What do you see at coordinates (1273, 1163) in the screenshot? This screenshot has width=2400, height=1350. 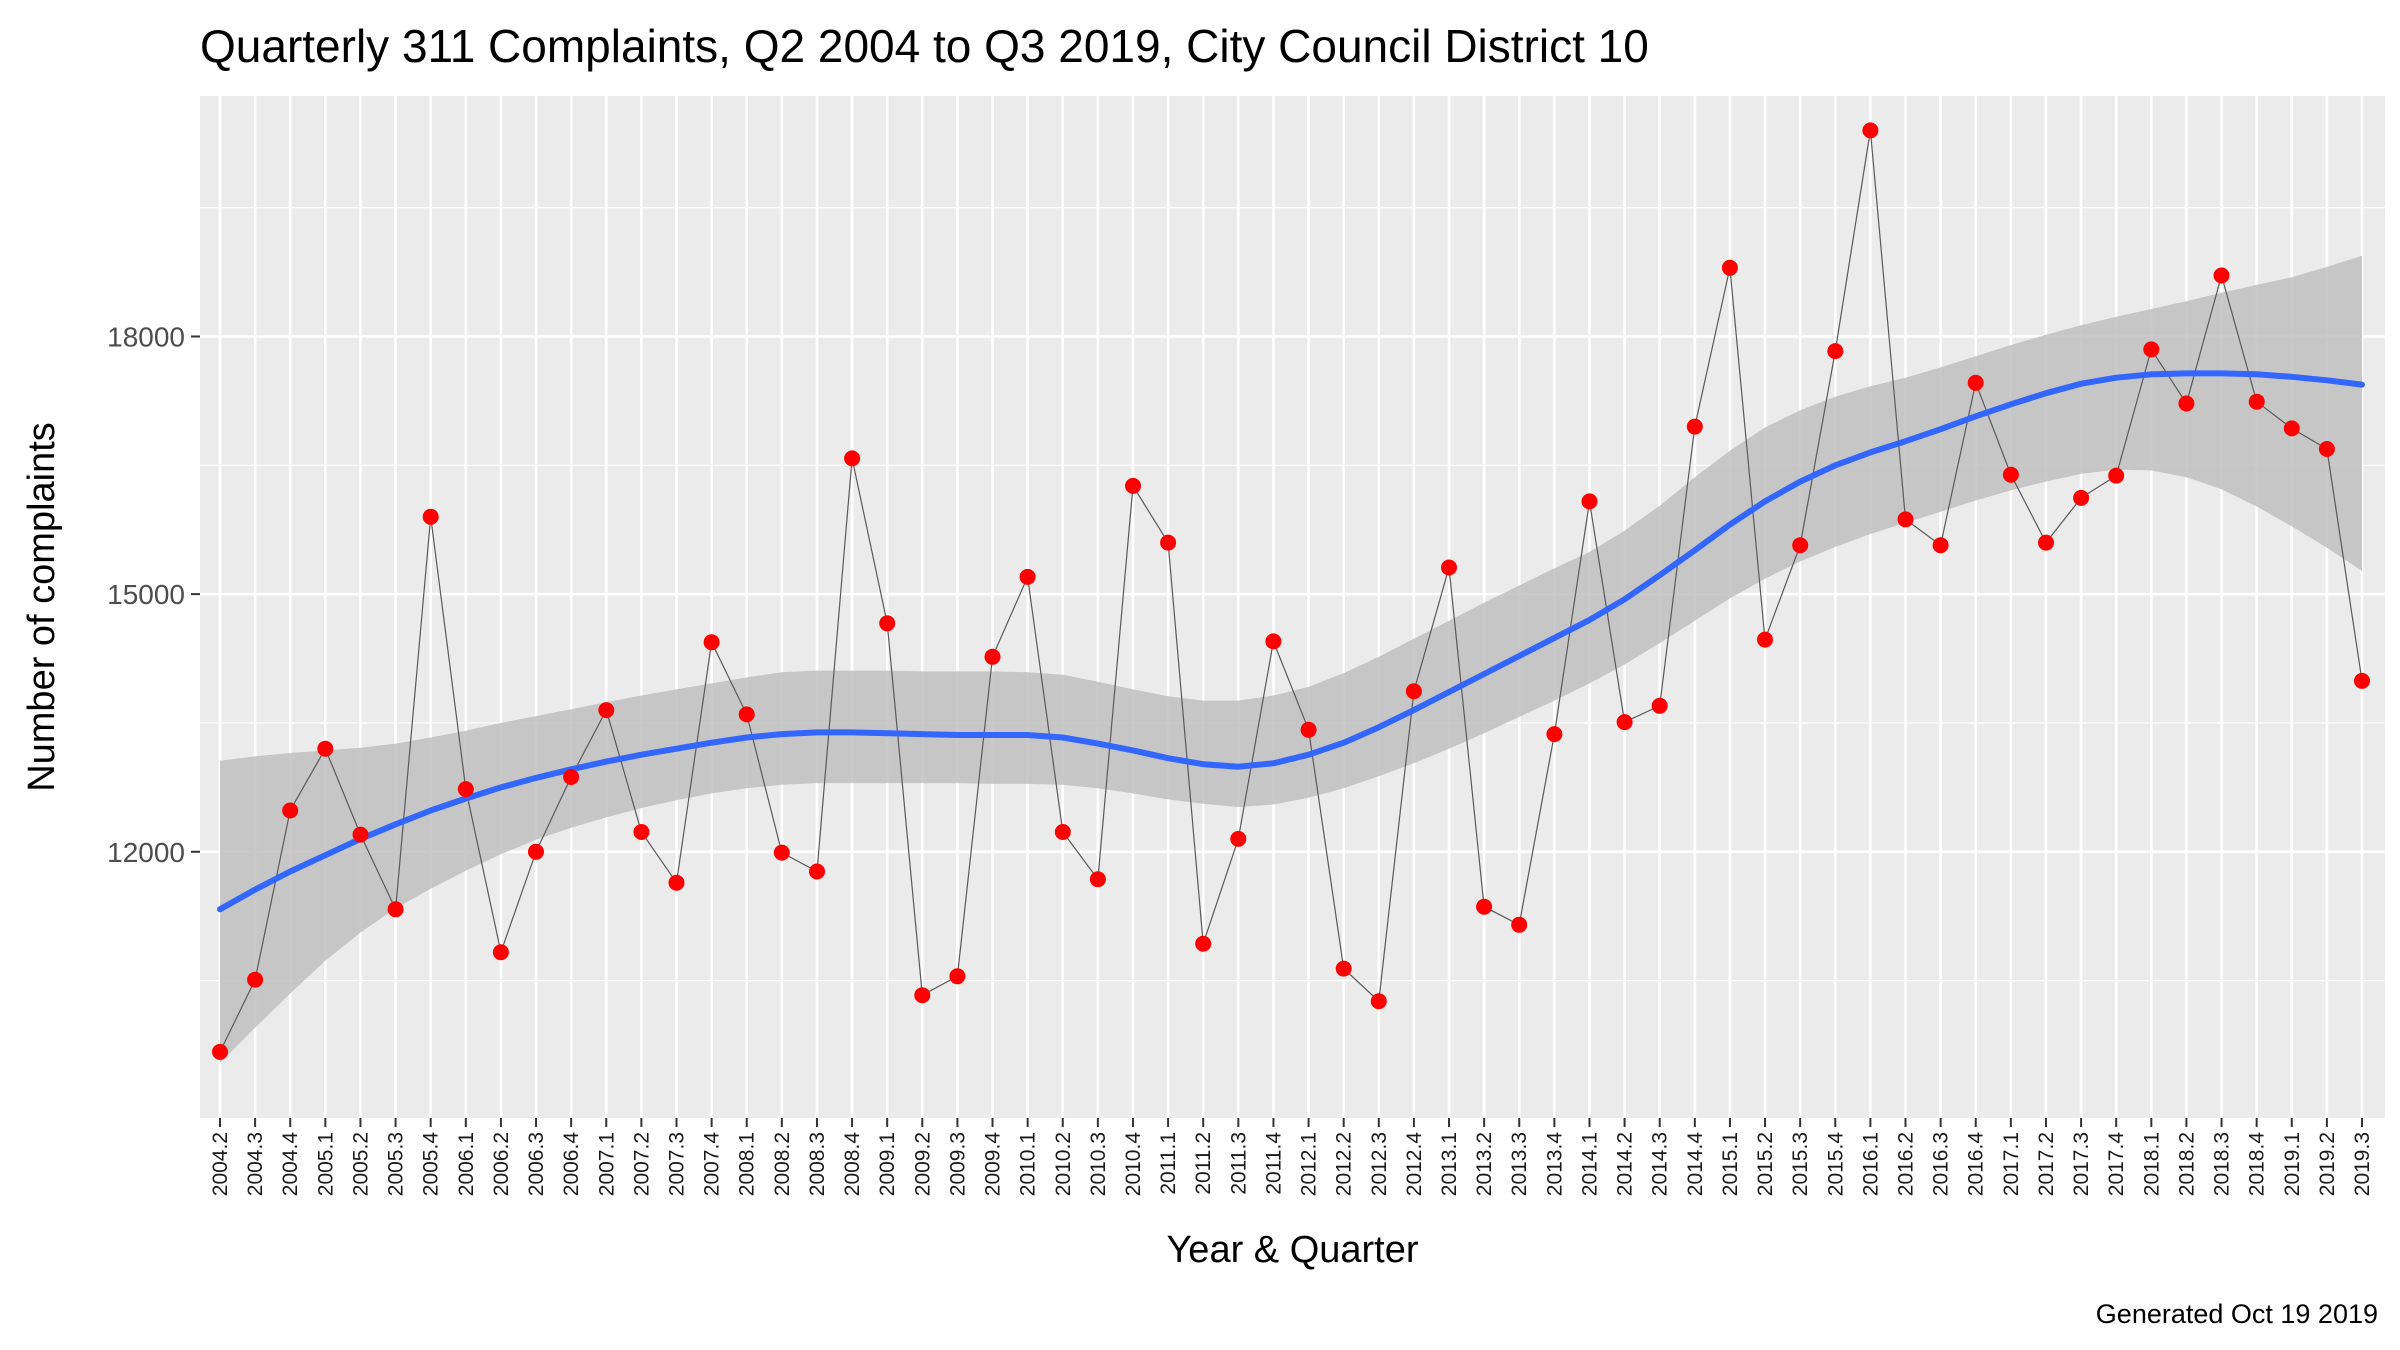 I see `x-tick-label: 2011.4` at bounding box center [1273, 1163].